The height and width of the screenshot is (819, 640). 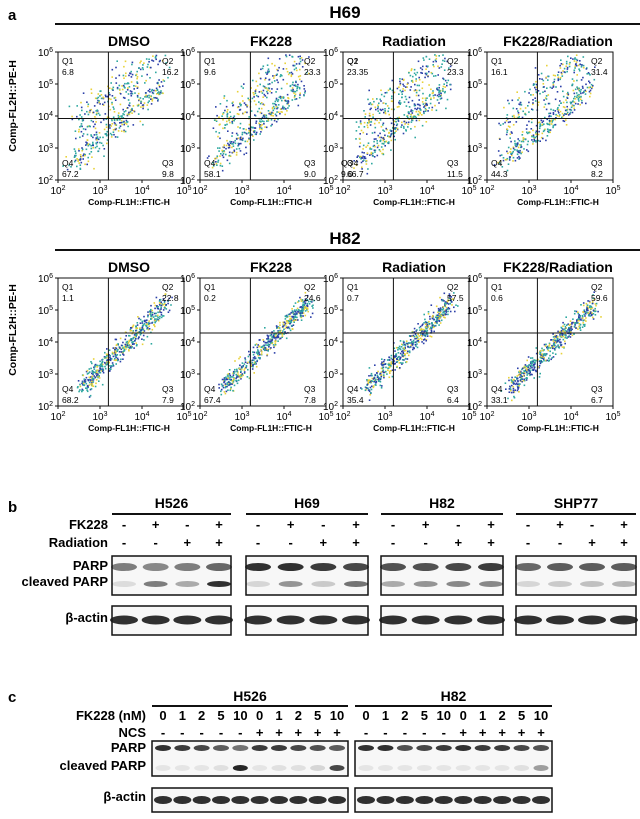 What do you see at coordinates (424, 715) in the screenshot?
I see `dose-label: 5` at bounding box center [424, 715].